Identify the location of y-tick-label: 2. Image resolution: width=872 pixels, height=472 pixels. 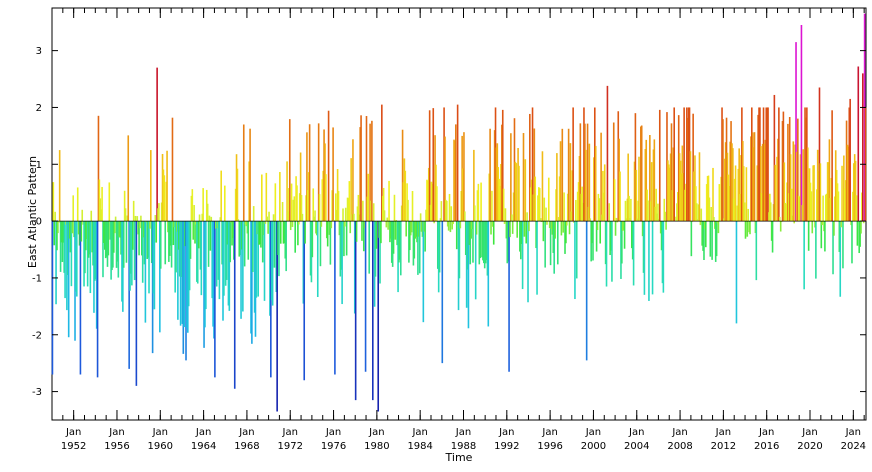
(39, 108).